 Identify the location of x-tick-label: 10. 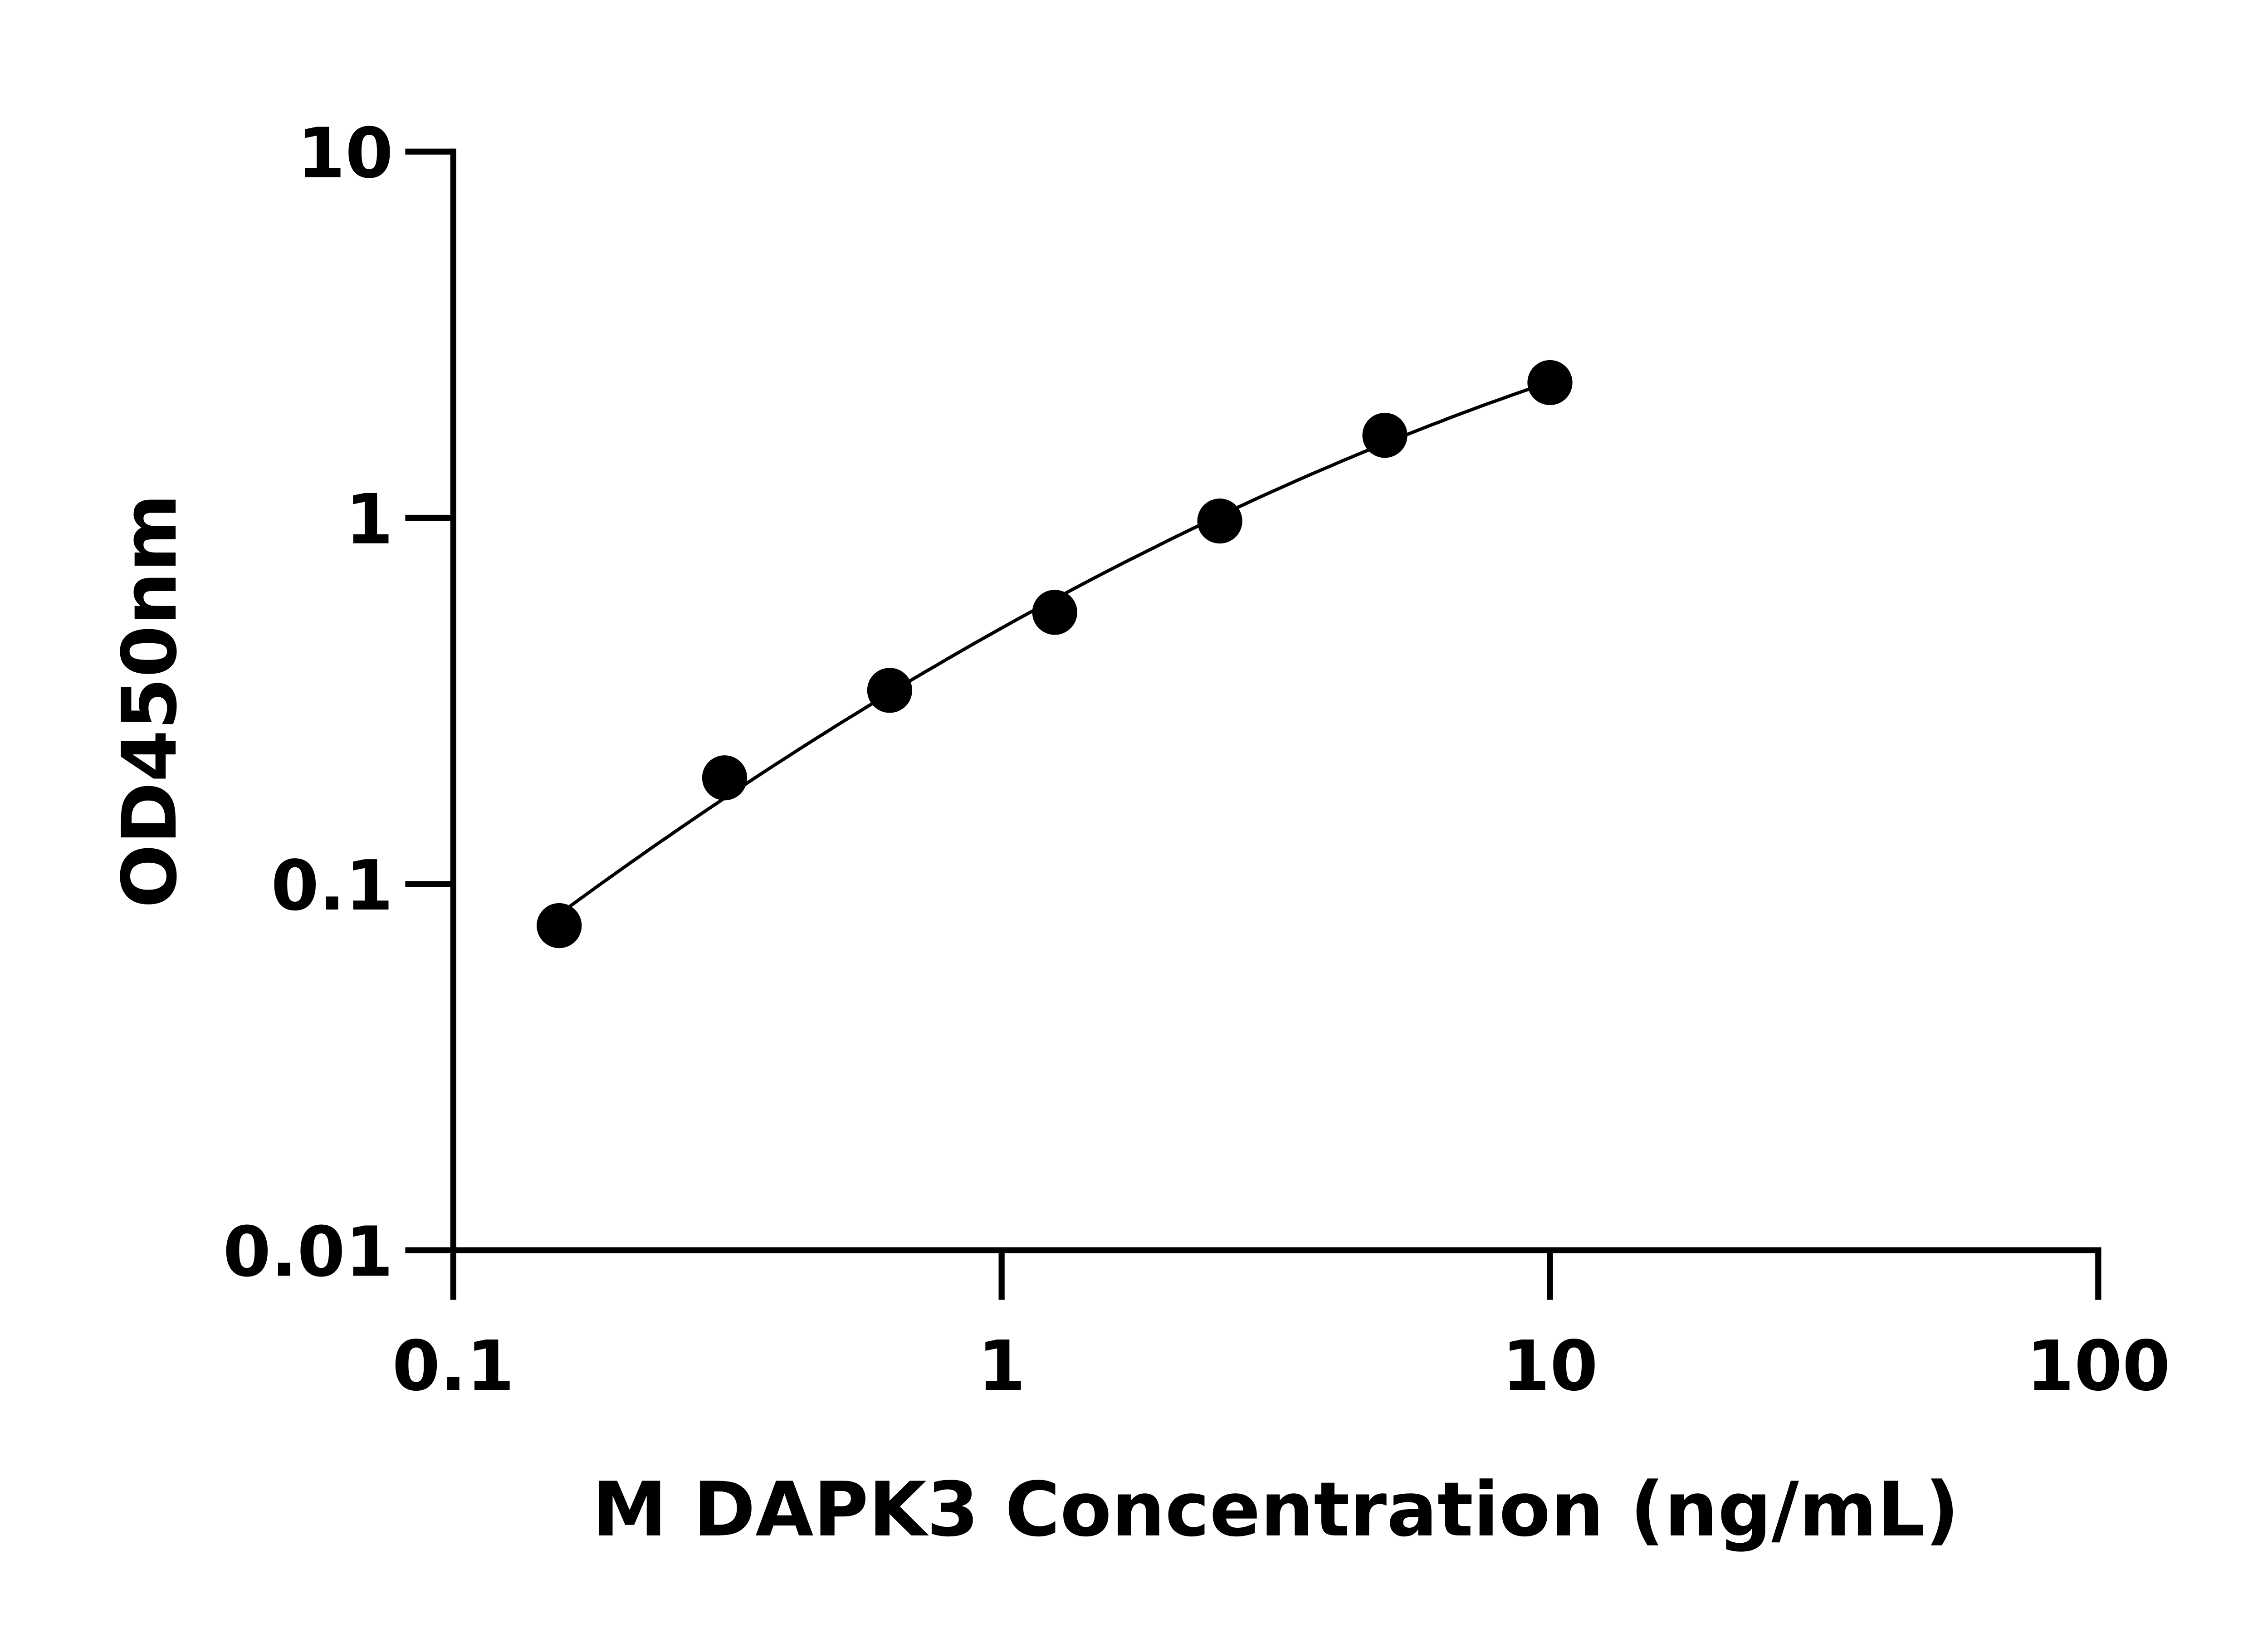
(1550, 1366).